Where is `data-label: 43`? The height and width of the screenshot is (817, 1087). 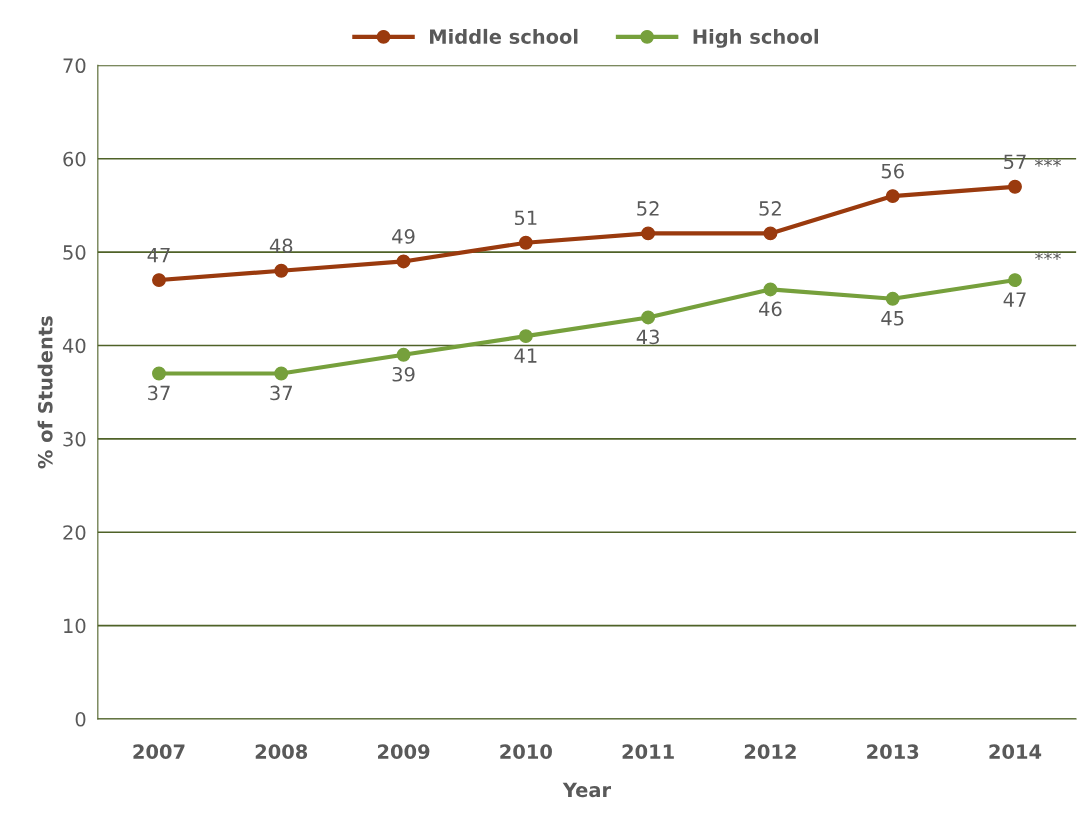 data-label: 43 is located at coordinates (647, 337).